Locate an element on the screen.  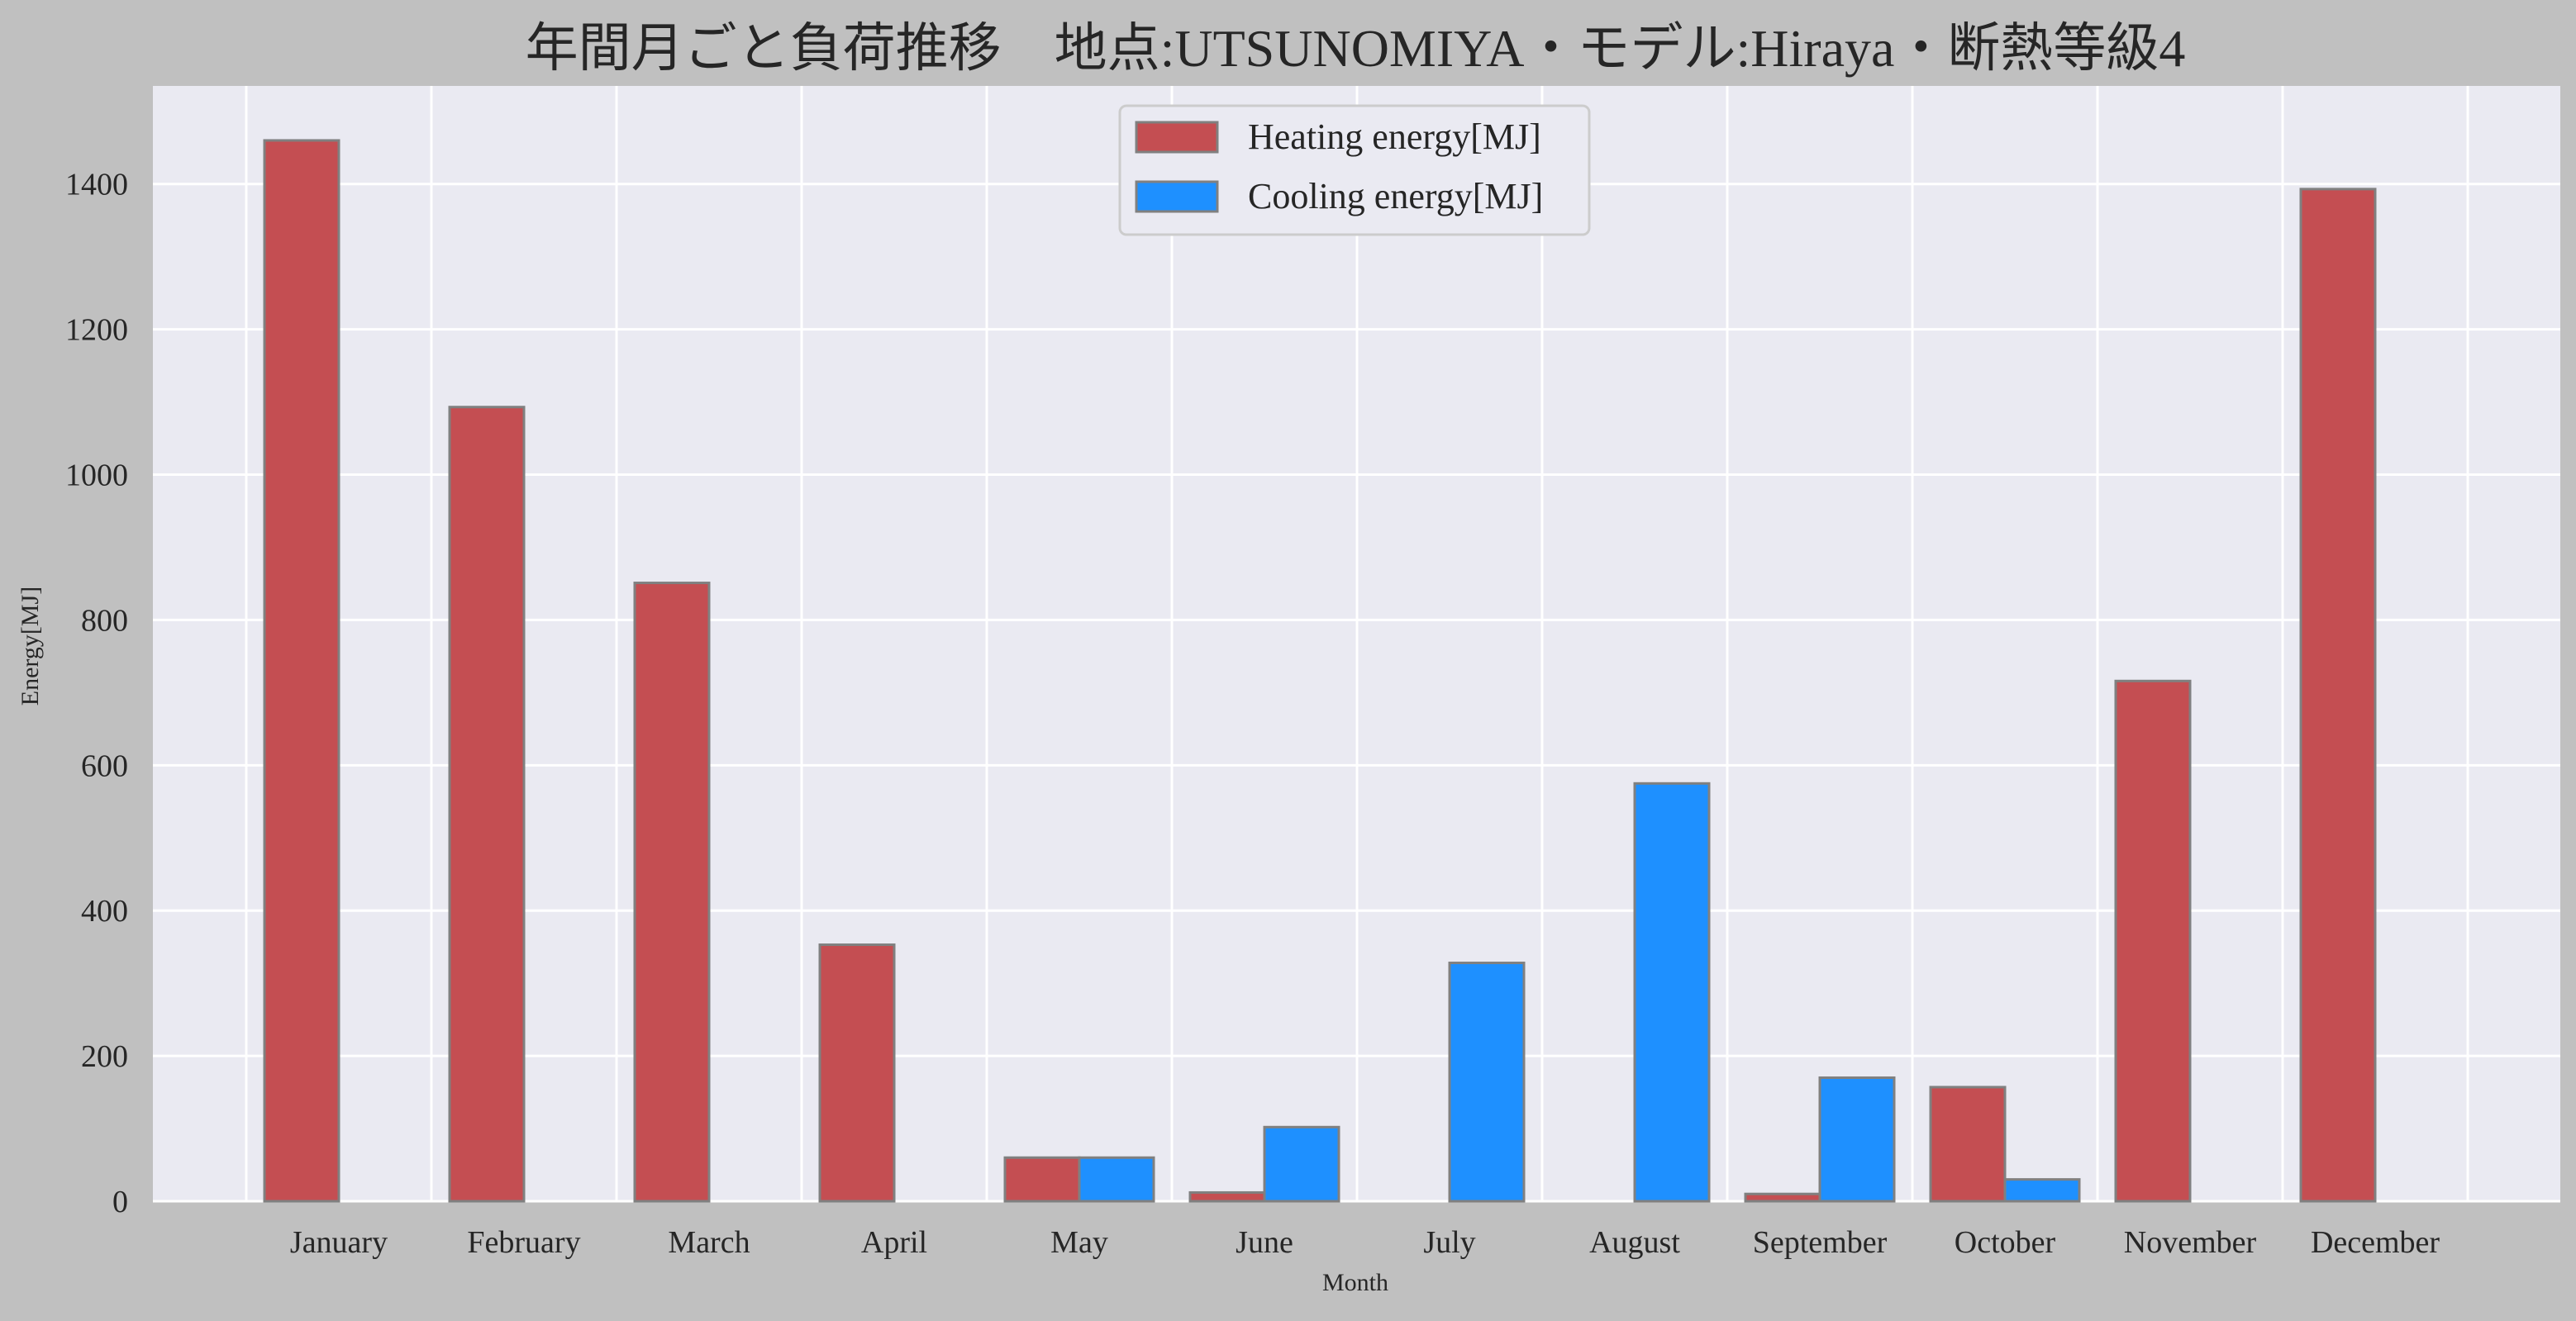
bar-heating-march is located at coordinates (672, 893).